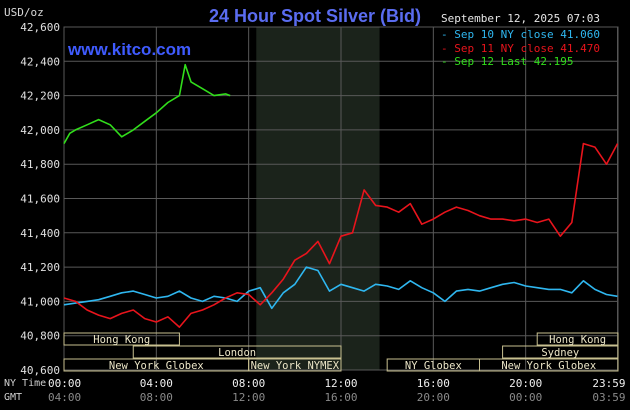 The height and width of the screenshot is (410, 630). I want to click on unit-label: USD/oz, so click(24, 12).